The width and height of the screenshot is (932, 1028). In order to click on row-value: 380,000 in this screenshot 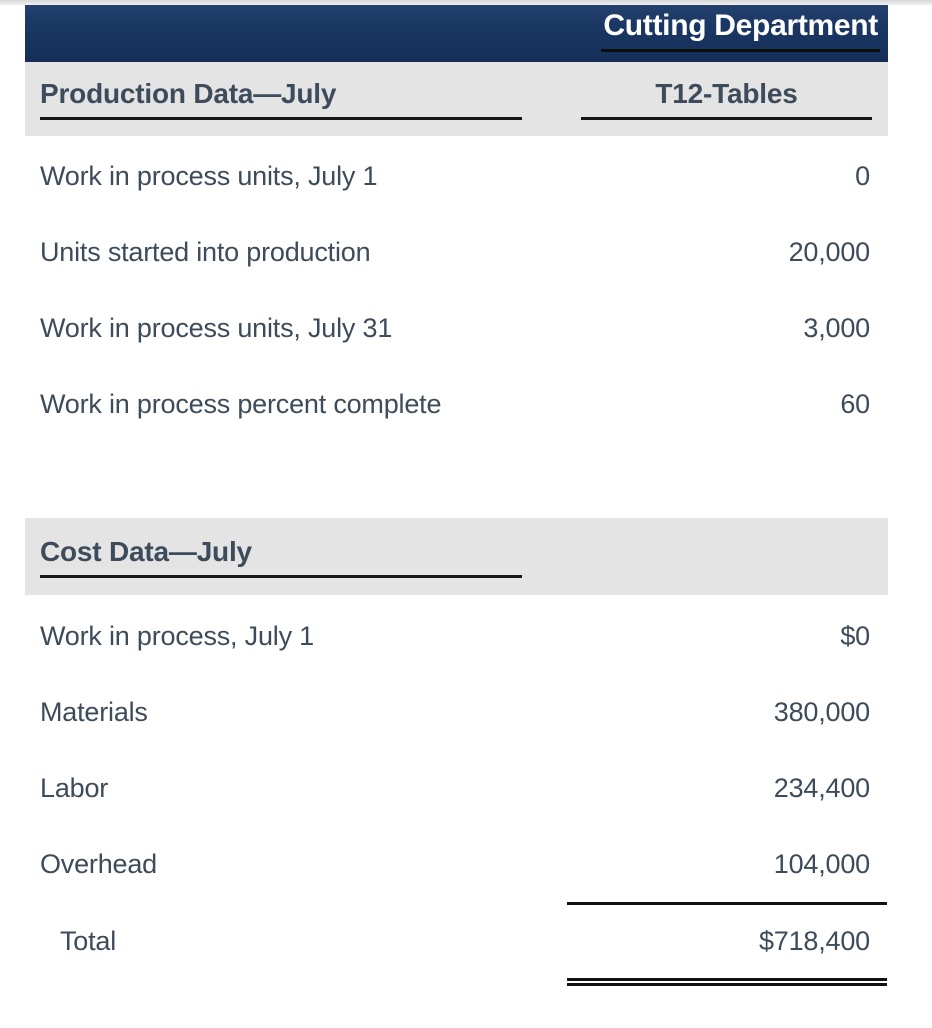, I will do `click(821, 711)`.